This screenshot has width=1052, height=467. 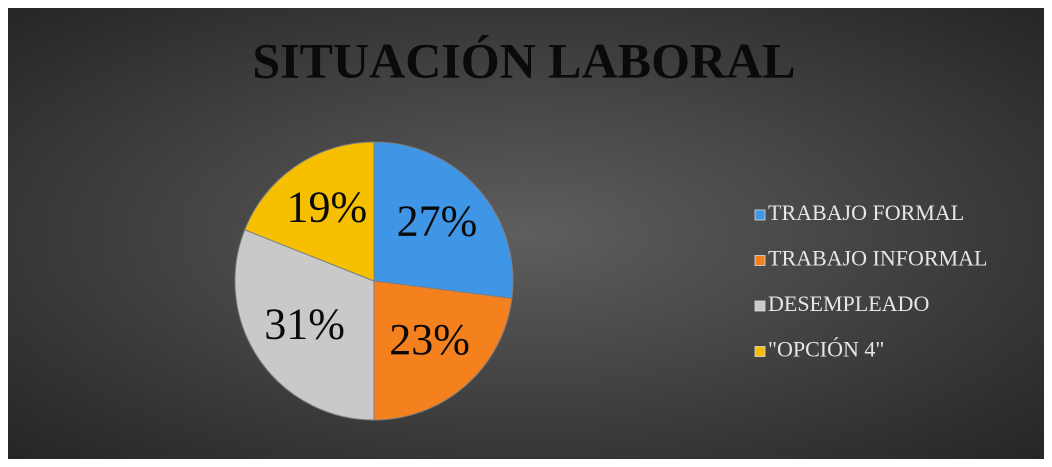 I want to click on legend-label: TRABAJO FORMAL, so click(x=866, y=212).